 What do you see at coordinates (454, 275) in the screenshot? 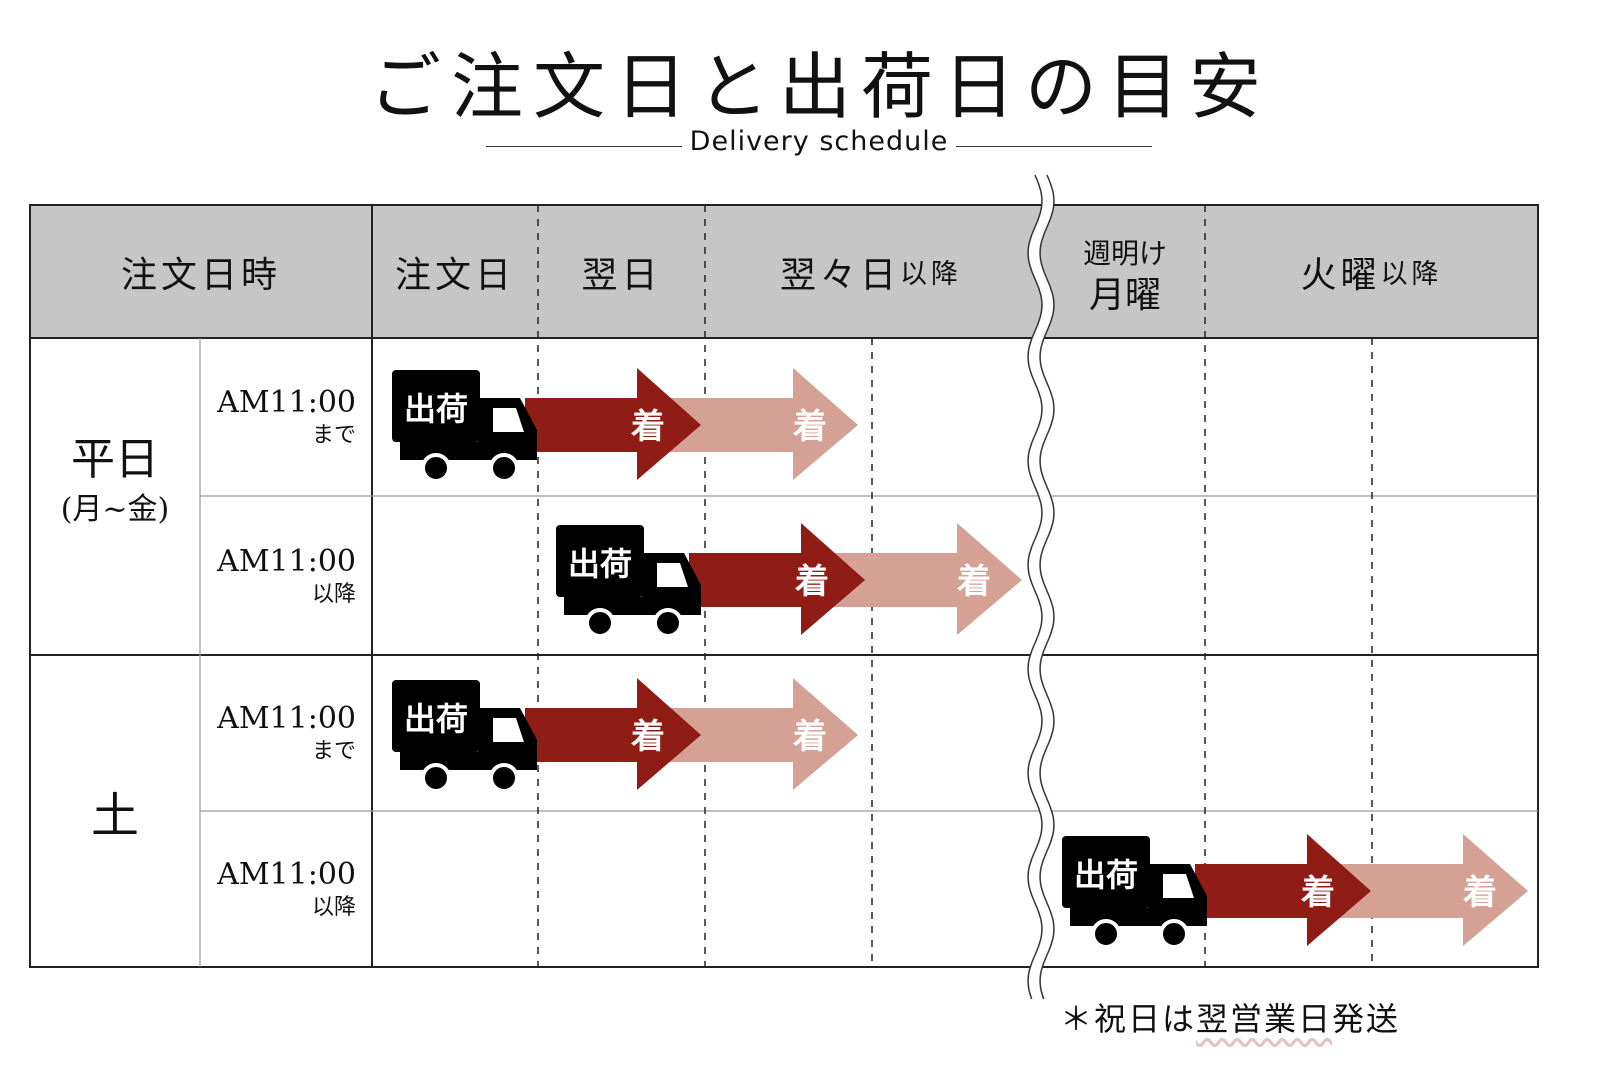
I see `header-order-day: 注文日` at bounding box center [454, 275].